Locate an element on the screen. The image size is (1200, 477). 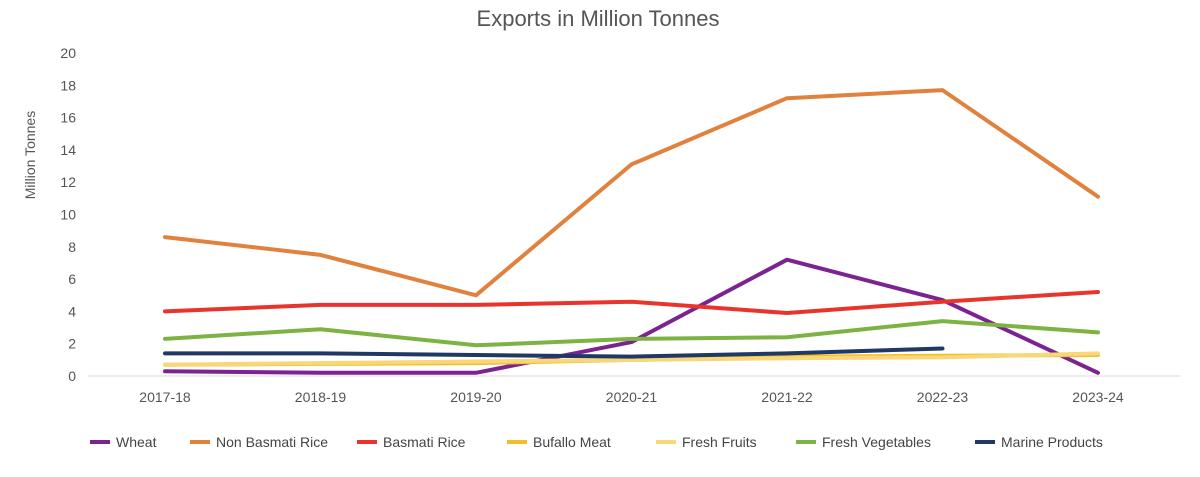
series-line-fresh-fruits is located at coordinates (631, 359).